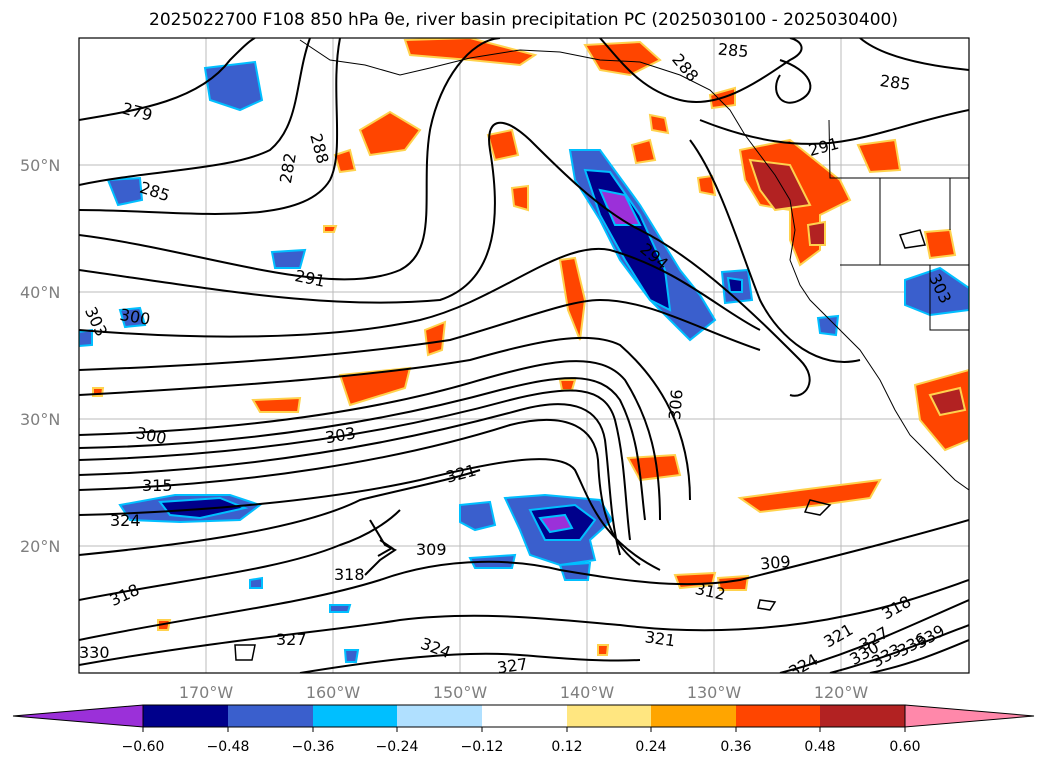 The image size is (1047, 767). I want to click on lat-label: 30°N, so click(40, 419).